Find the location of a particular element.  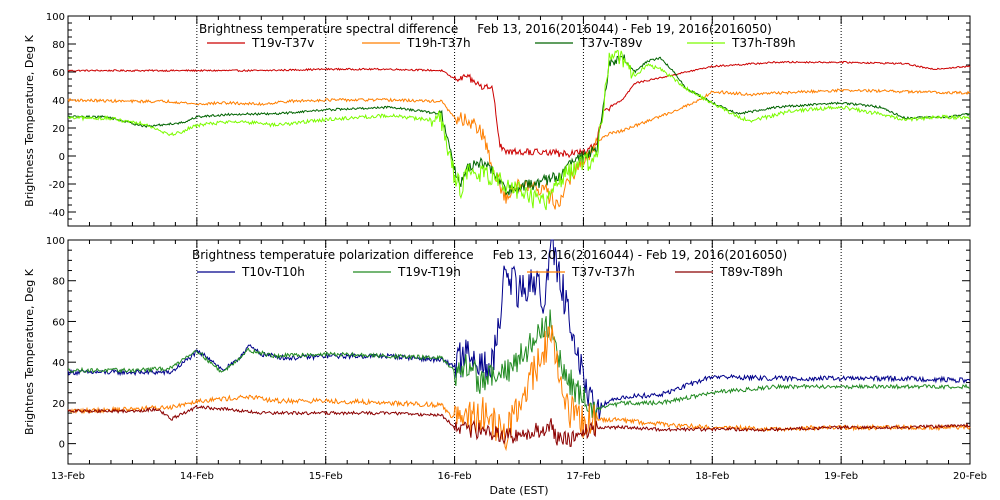

x-tick-label: 17-Feb is located at coordinates (583, 476).